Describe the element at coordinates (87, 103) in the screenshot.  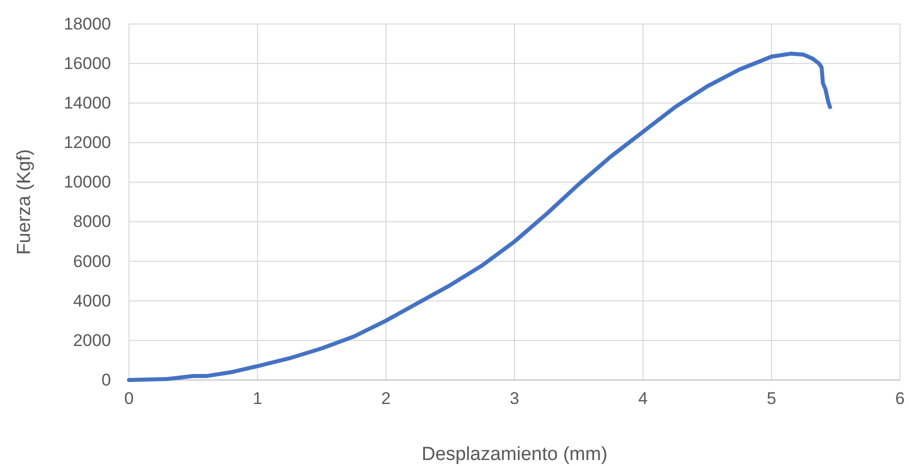
I see `y-tick-label: 14000` at that location.